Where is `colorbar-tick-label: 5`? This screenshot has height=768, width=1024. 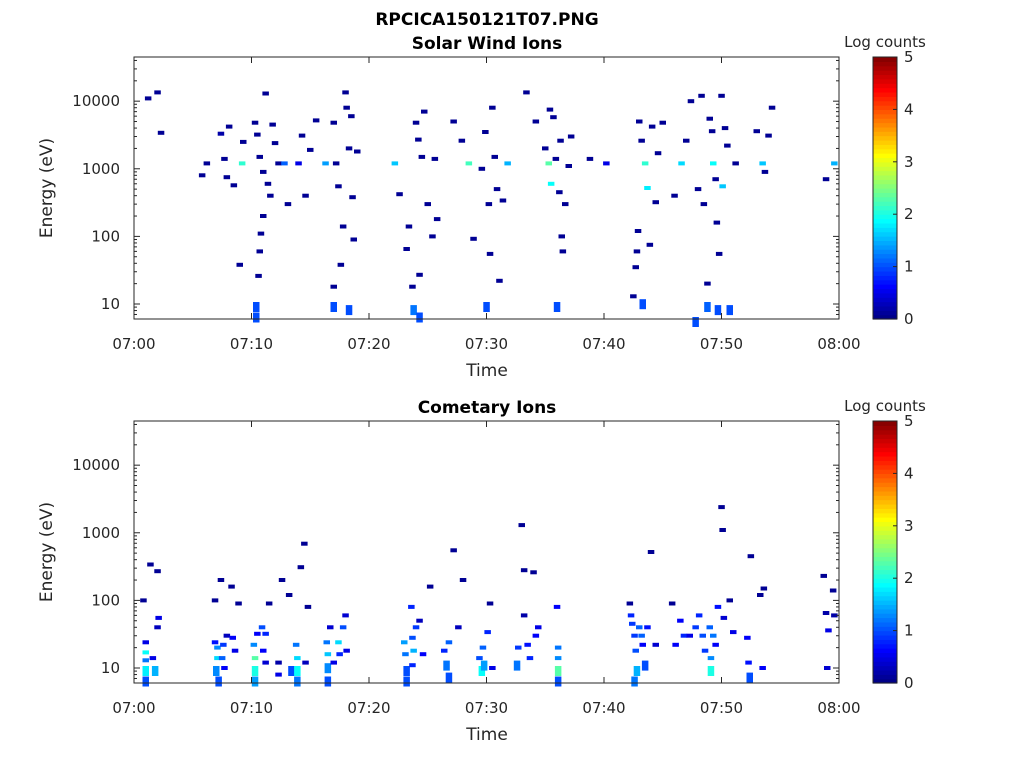
colorbar-tick-label: 5 is located at coordinates (909, 421).